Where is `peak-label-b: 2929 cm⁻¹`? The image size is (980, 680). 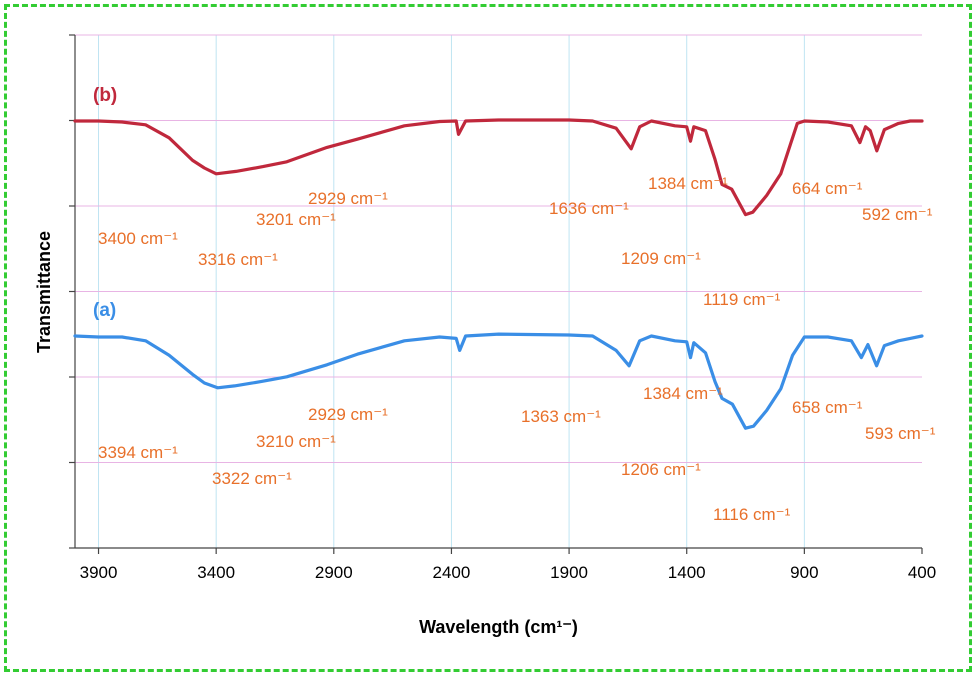
peak-label-b: 2929 cm⁻¹ is located at coordinates (348, 198).